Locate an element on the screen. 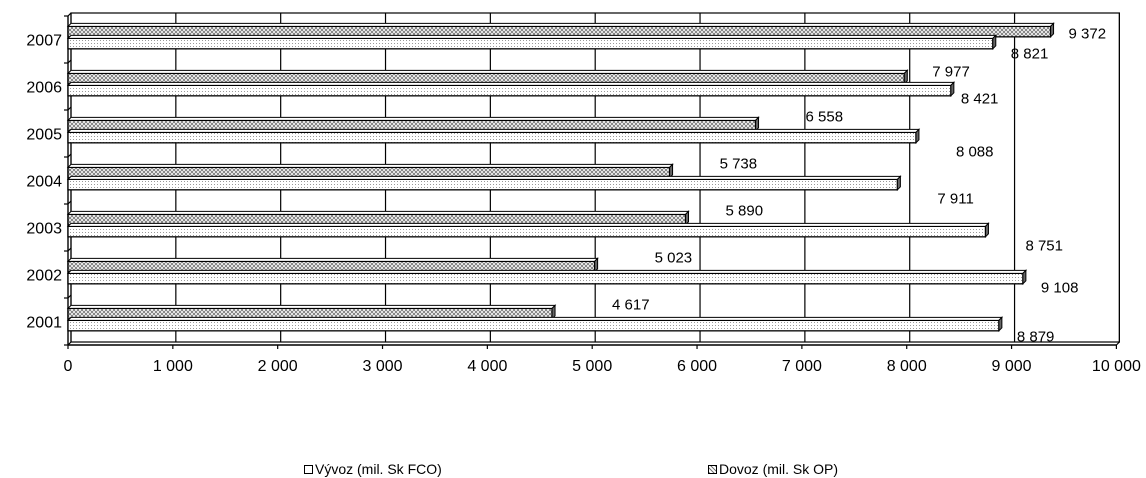 Image resolution: width=1146 pixels, height=478 pixels. data-label-dovoz: 5 738 is located at coordinates (739, 164).